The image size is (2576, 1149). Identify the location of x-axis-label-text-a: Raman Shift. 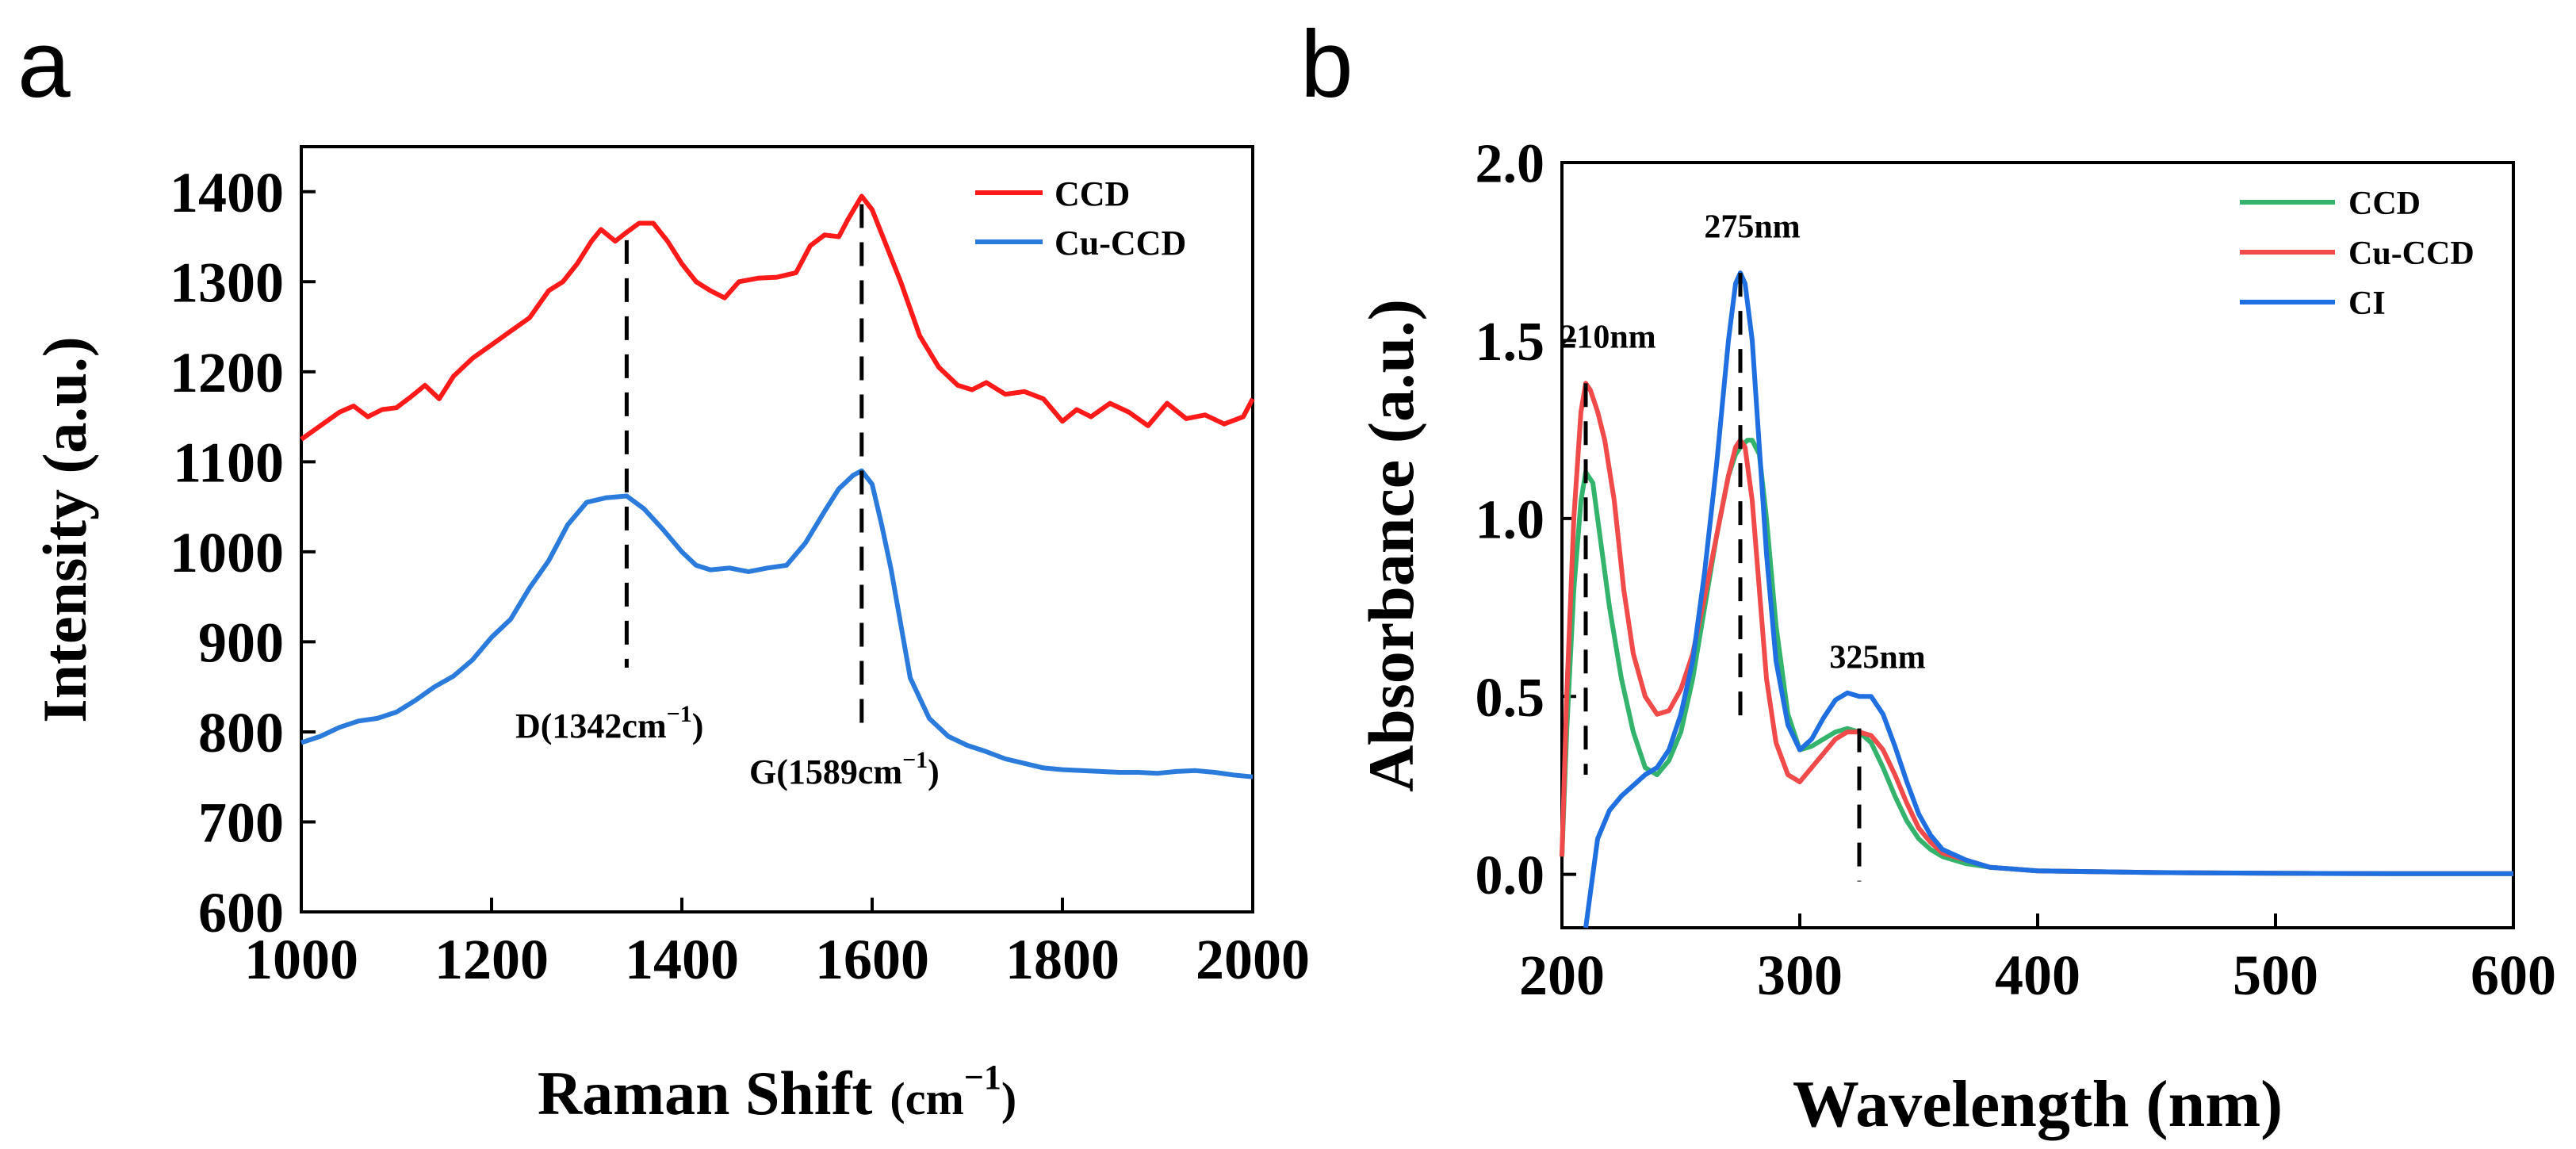
(705, 1093).